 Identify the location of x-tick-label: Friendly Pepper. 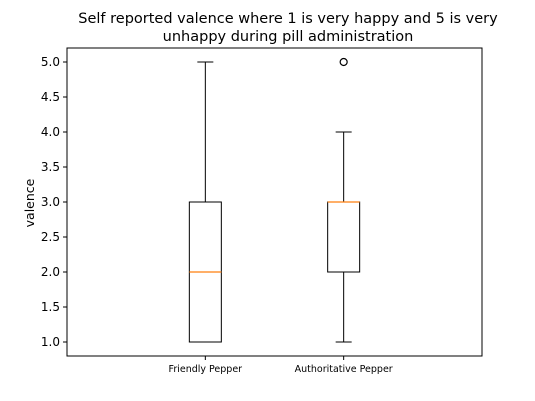
(206, 369).